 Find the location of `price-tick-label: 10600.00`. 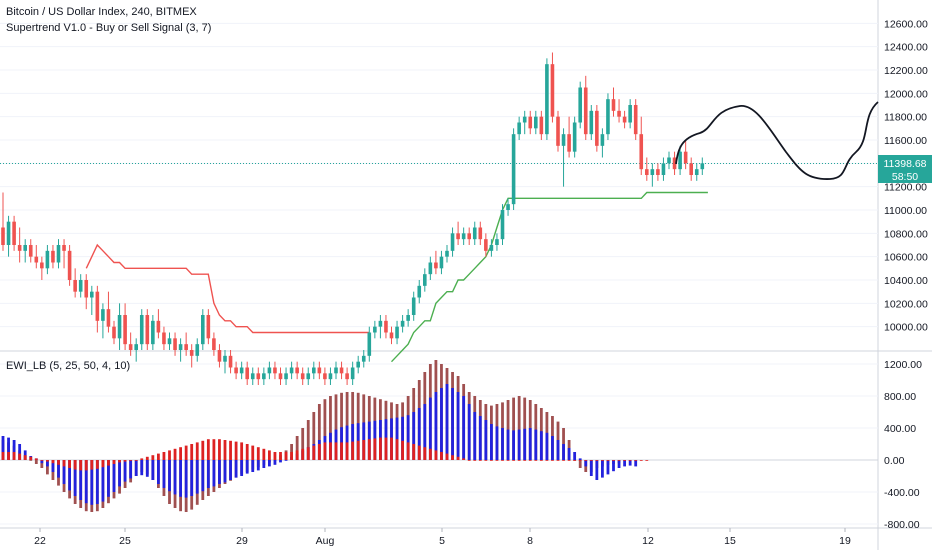

price-tick-label: 10600.00 is located at coordinates (906, 258).